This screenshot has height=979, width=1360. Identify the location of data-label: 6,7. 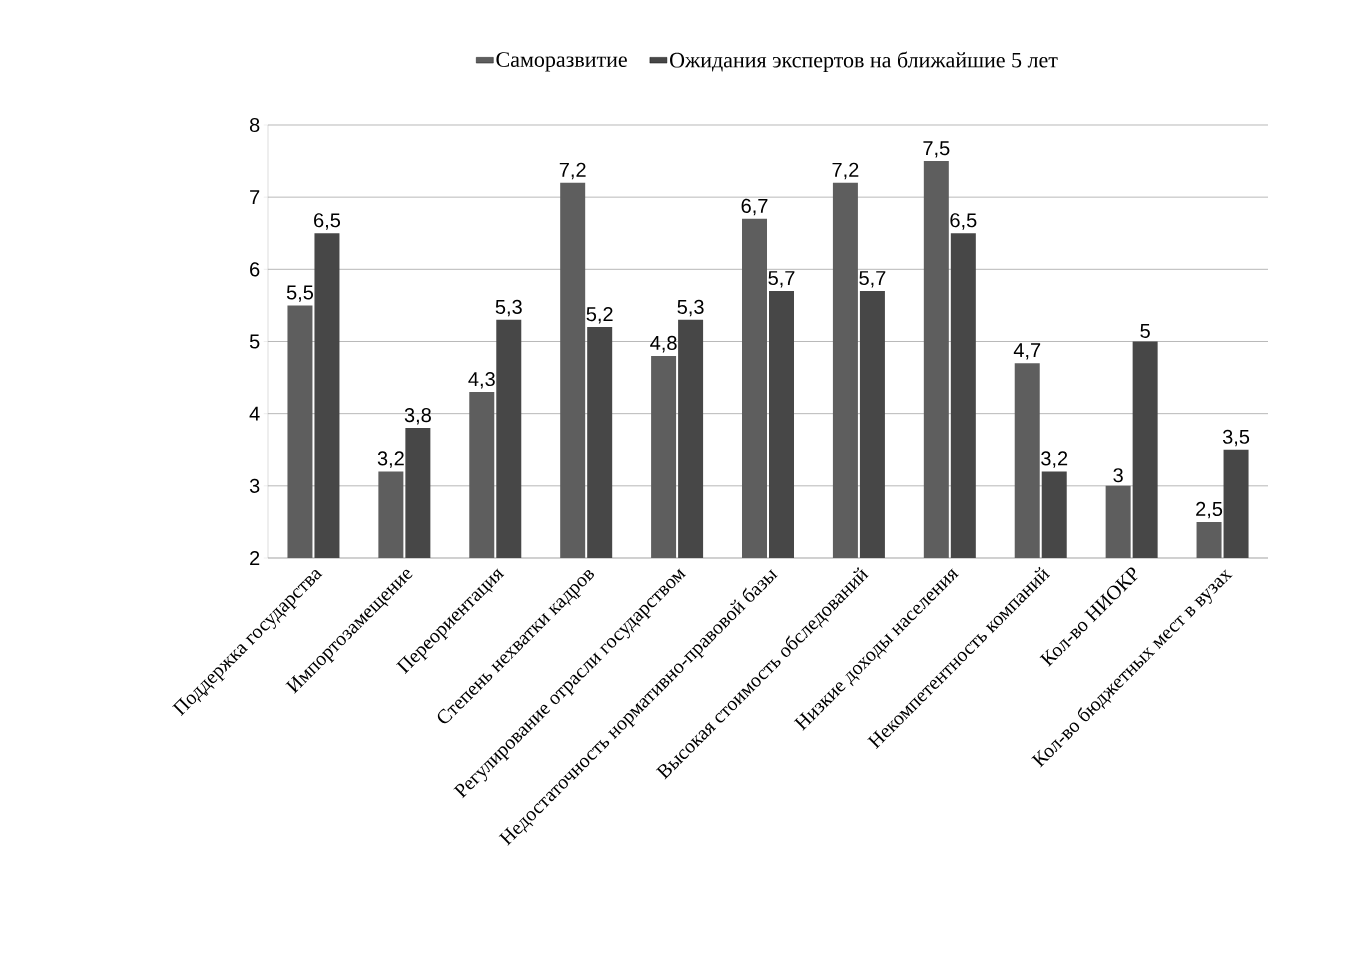
(754, 207).